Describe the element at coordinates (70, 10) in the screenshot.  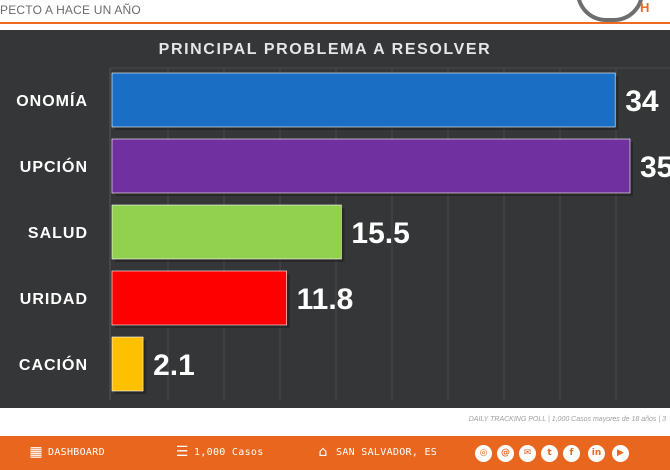
I see `header-title: PECTO A HACE UN AÑO` at that location.